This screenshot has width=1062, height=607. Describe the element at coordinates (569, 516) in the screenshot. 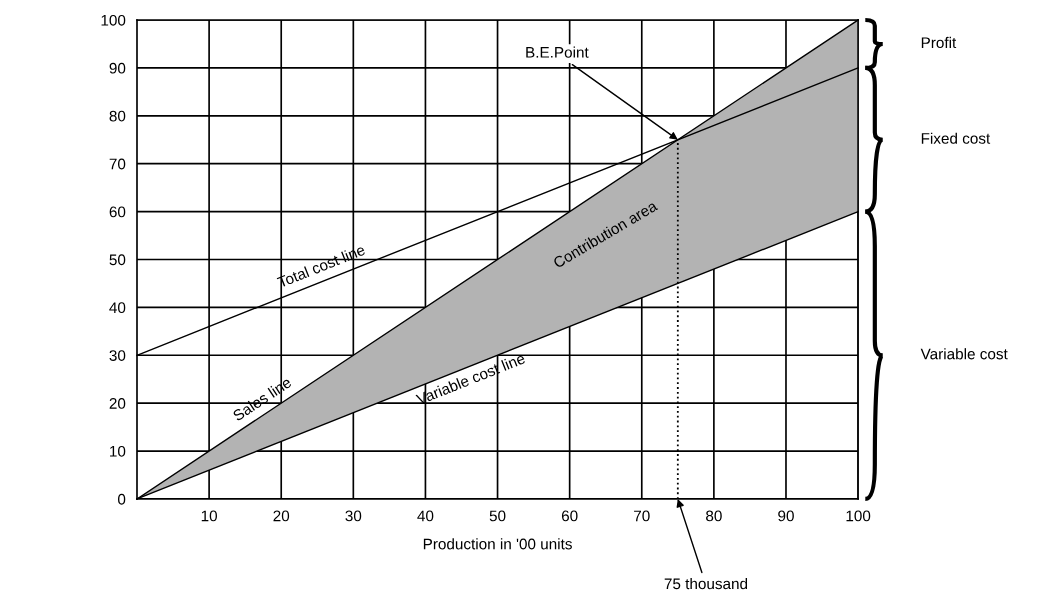

I see `x-tick-label: 60` at that location.